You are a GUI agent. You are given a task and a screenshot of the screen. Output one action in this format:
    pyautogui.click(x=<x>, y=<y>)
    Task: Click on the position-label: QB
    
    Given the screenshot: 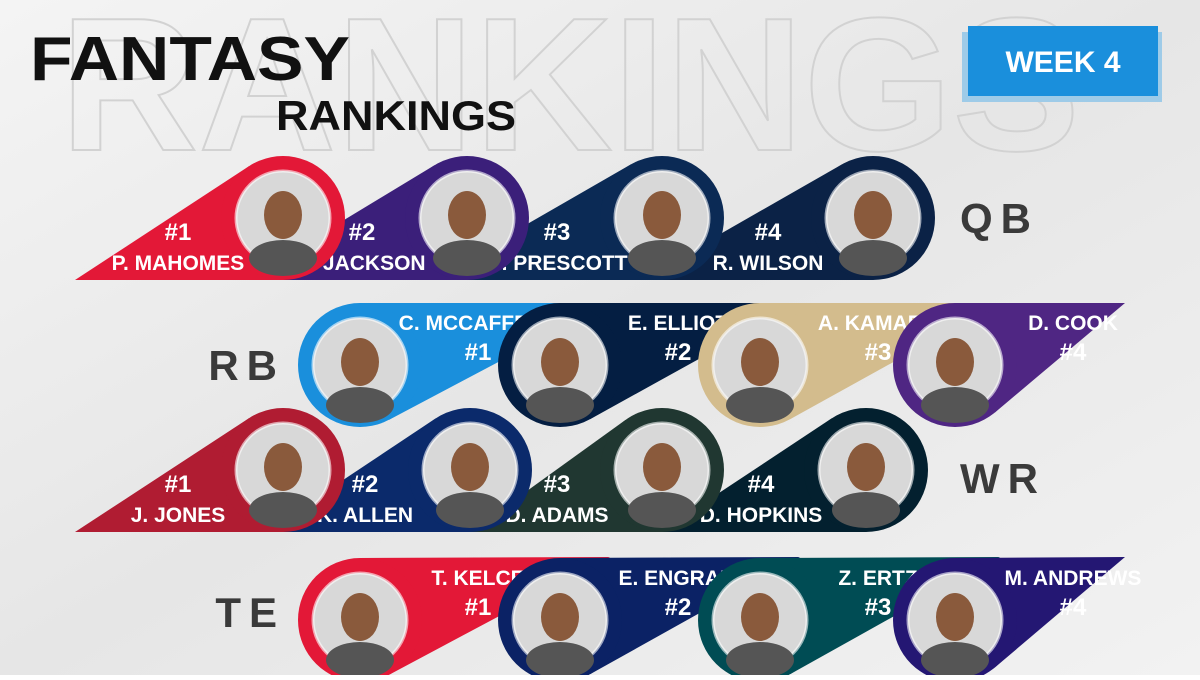 What is the action you would take?
    pyautogui.click(x=999, y=218)
    